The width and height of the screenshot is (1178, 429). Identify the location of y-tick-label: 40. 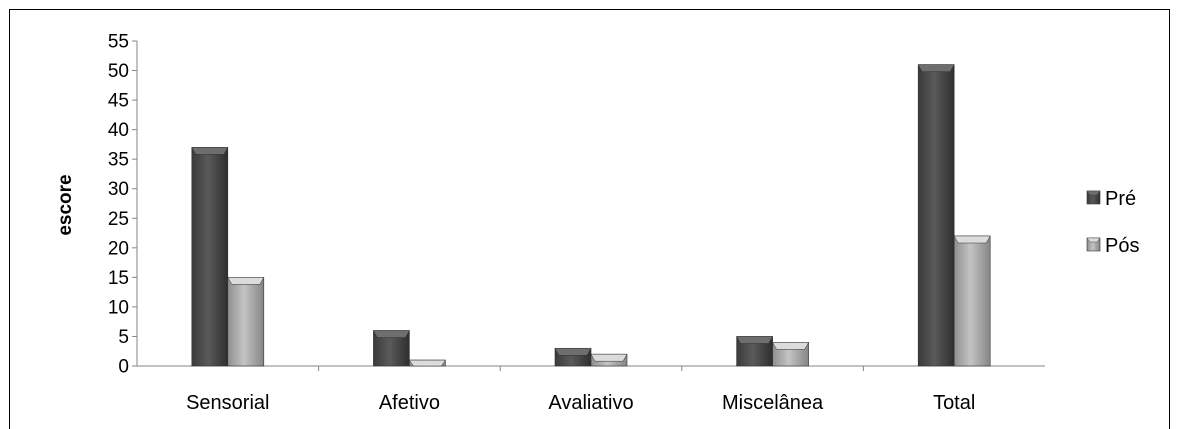
(118, 130).